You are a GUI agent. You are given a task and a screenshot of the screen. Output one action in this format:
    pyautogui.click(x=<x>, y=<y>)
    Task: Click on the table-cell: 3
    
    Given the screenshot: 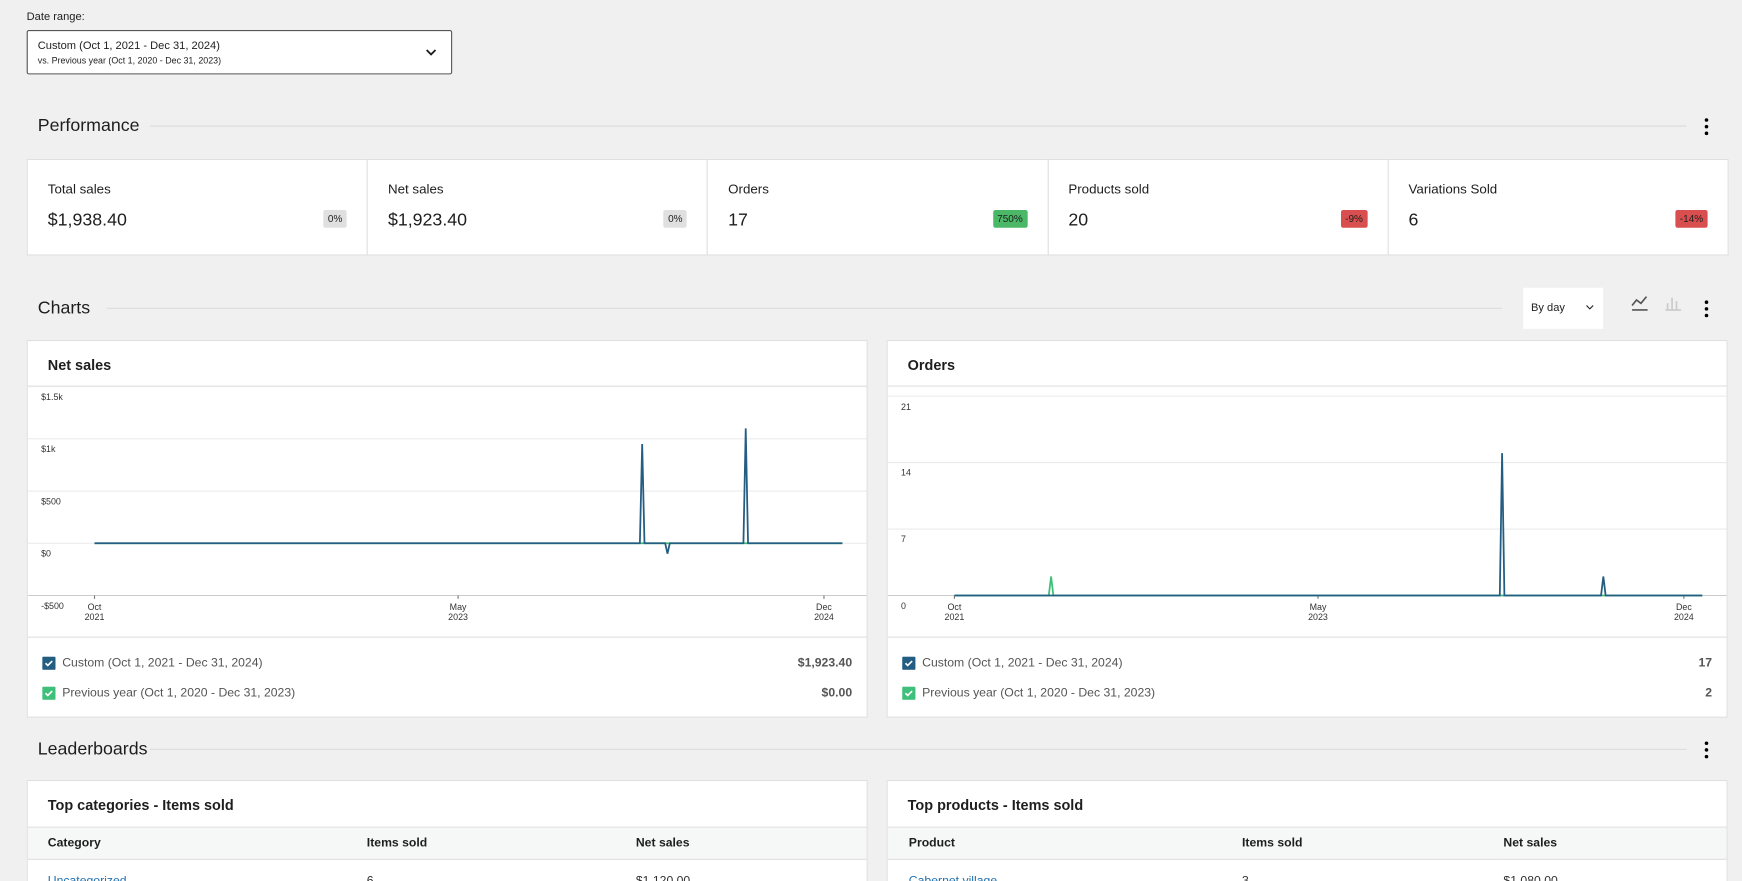 What is the action you would take?
    pyautogui.click(x=1372, y=870)
    